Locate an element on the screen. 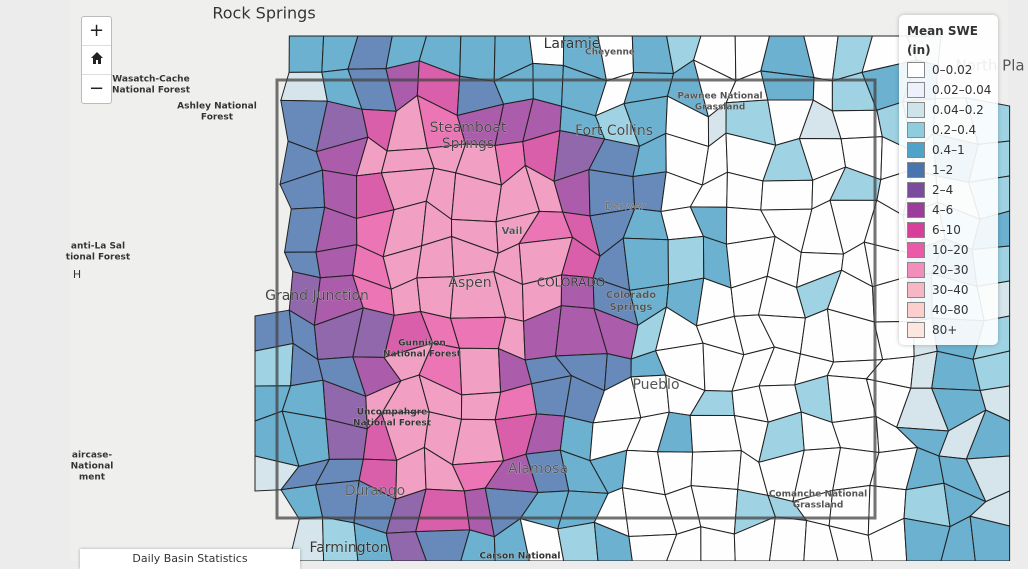 This screenshot has width=1028, height=569. place-label: tional Forest is located at coordinates (98, 258).